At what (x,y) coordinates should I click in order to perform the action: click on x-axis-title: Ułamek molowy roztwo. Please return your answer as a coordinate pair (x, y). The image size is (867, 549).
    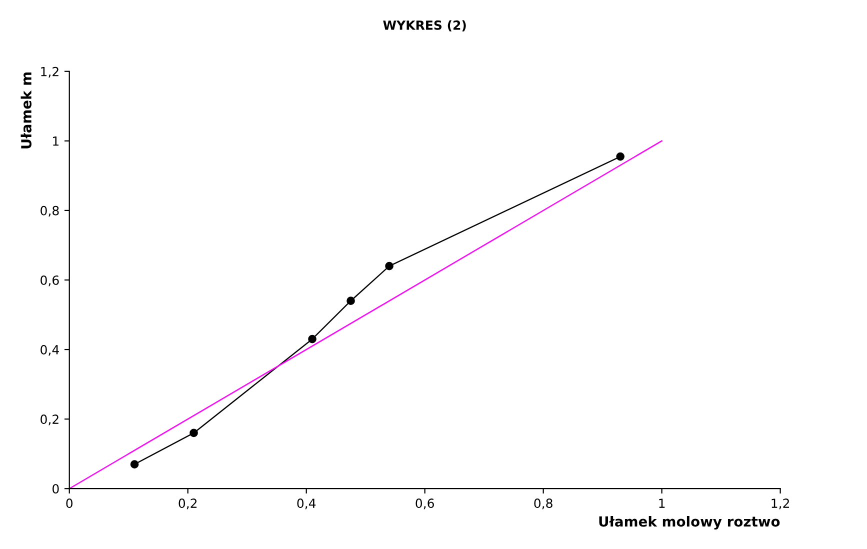
    Looking at the image, I should click on (689, 523).